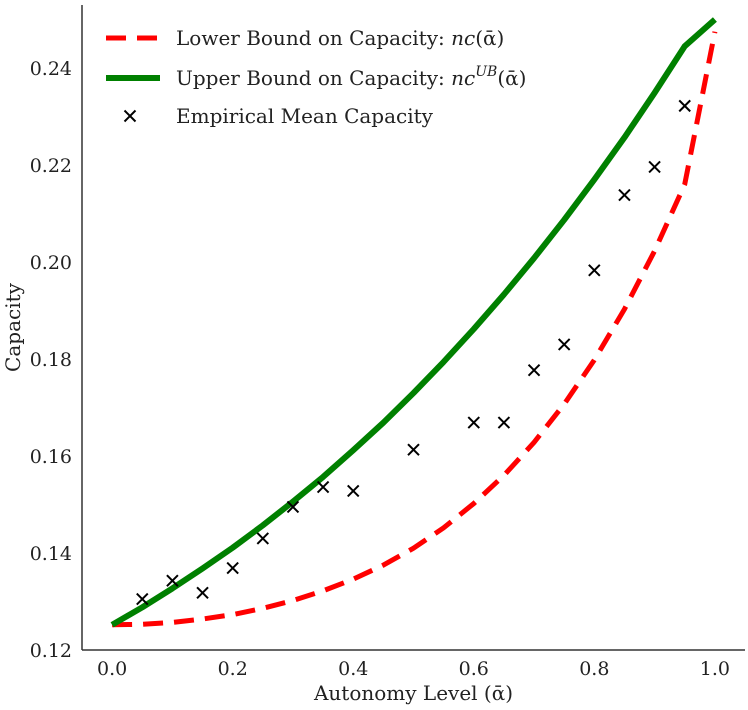  What do you see at coordinates (715, 669) in the screenshot?
I see `x-tick-label: 1.0` at bounding box center [715, 669].